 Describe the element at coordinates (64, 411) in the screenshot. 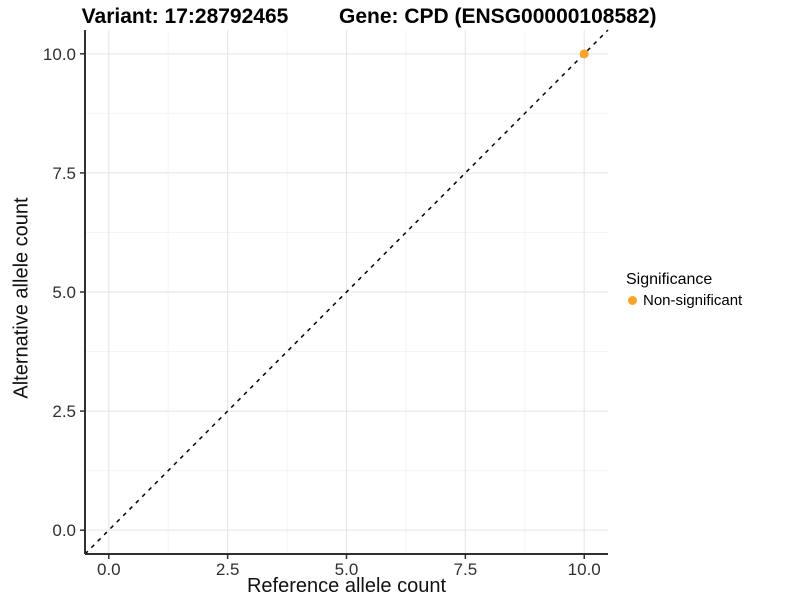

I see `y-tick-label: 2.5` at that location.